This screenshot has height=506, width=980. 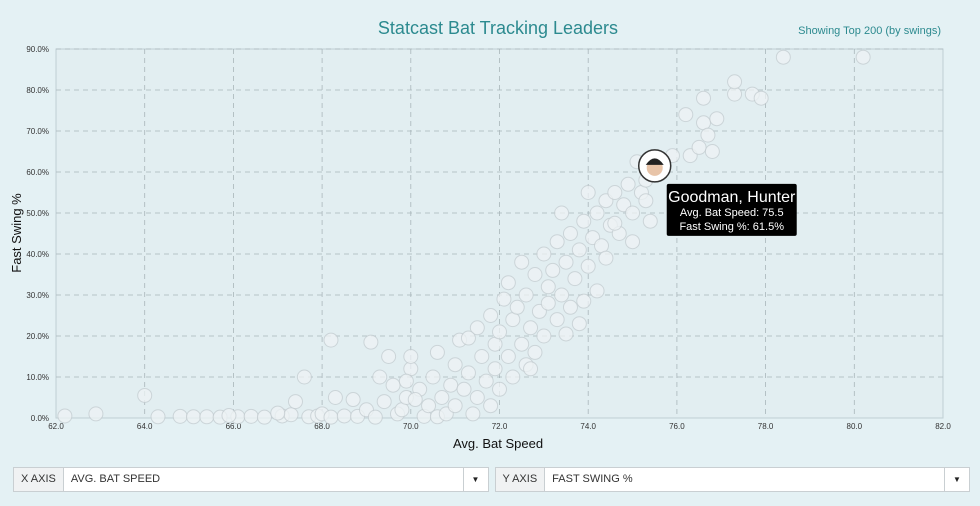 What do you see at coordinates (251, 479) in the screenshot?
I see `x-axis-select: X AXIS AVG. BAT SPEED ▼` at bounding box center [251, 479].